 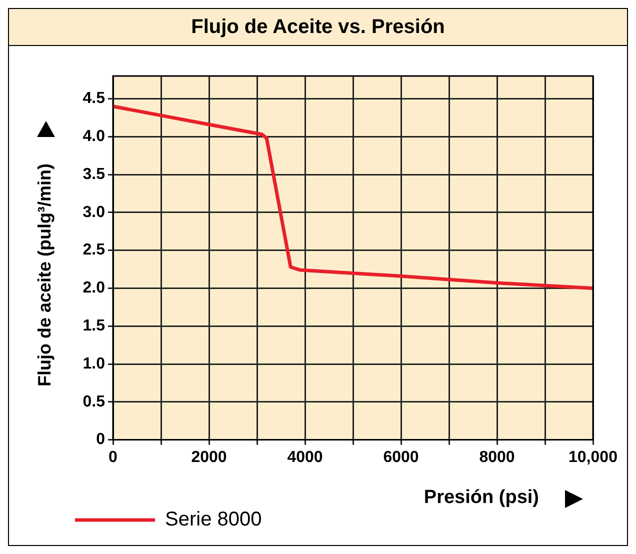 What do you see at coordinates (213, 519) in the screenshot?
I see `legend-label: Serie 8000` at bounding box center [213, 519].